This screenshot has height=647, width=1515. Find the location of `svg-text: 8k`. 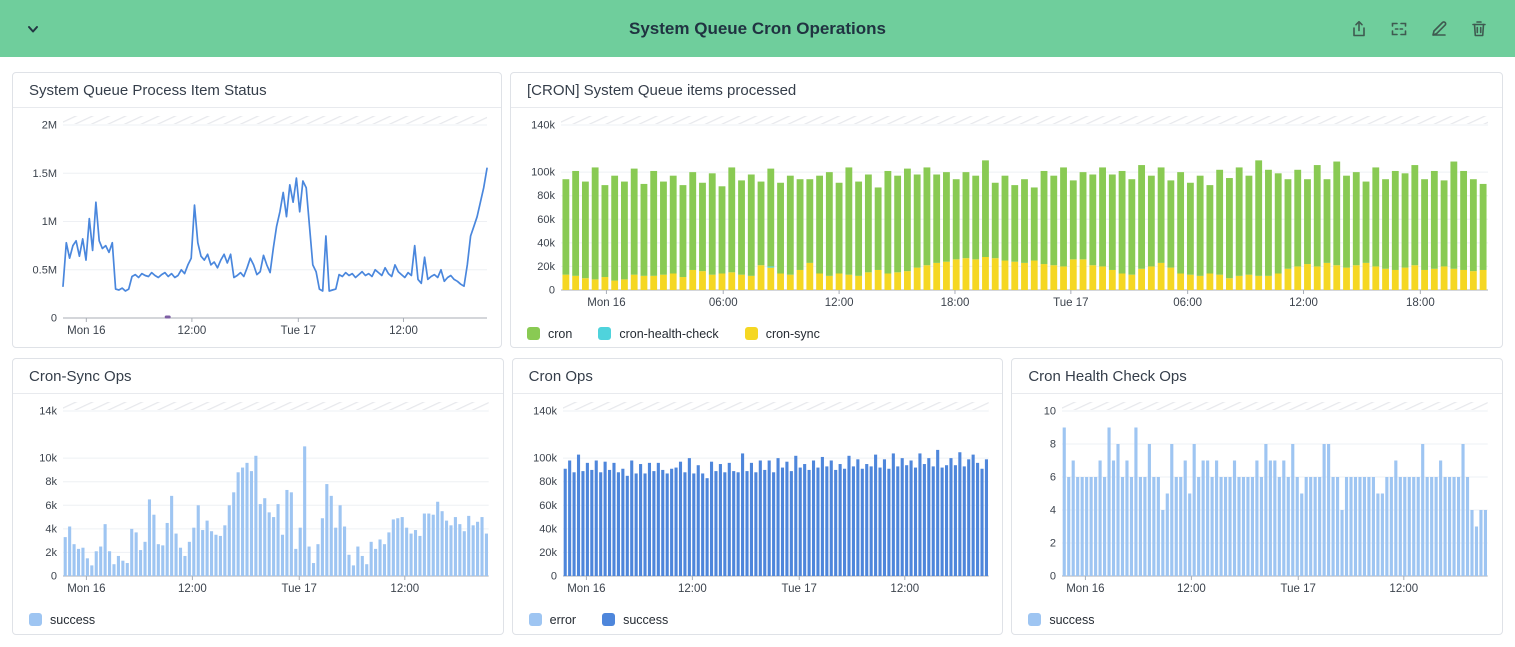

svg-text: 8k is located at coordinates (51, 482).